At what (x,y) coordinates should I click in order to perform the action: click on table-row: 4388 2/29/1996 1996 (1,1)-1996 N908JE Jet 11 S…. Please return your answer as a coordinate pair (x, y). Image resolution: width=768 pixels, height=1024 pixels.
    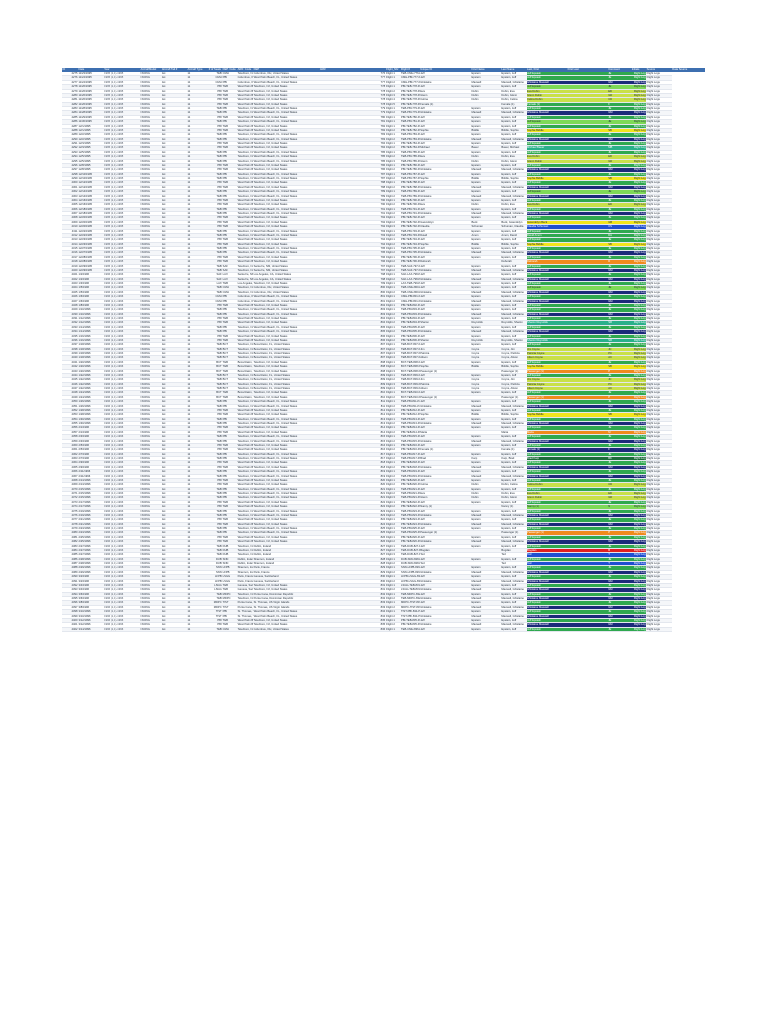
    Looking at the image, I should click on (383, 568).